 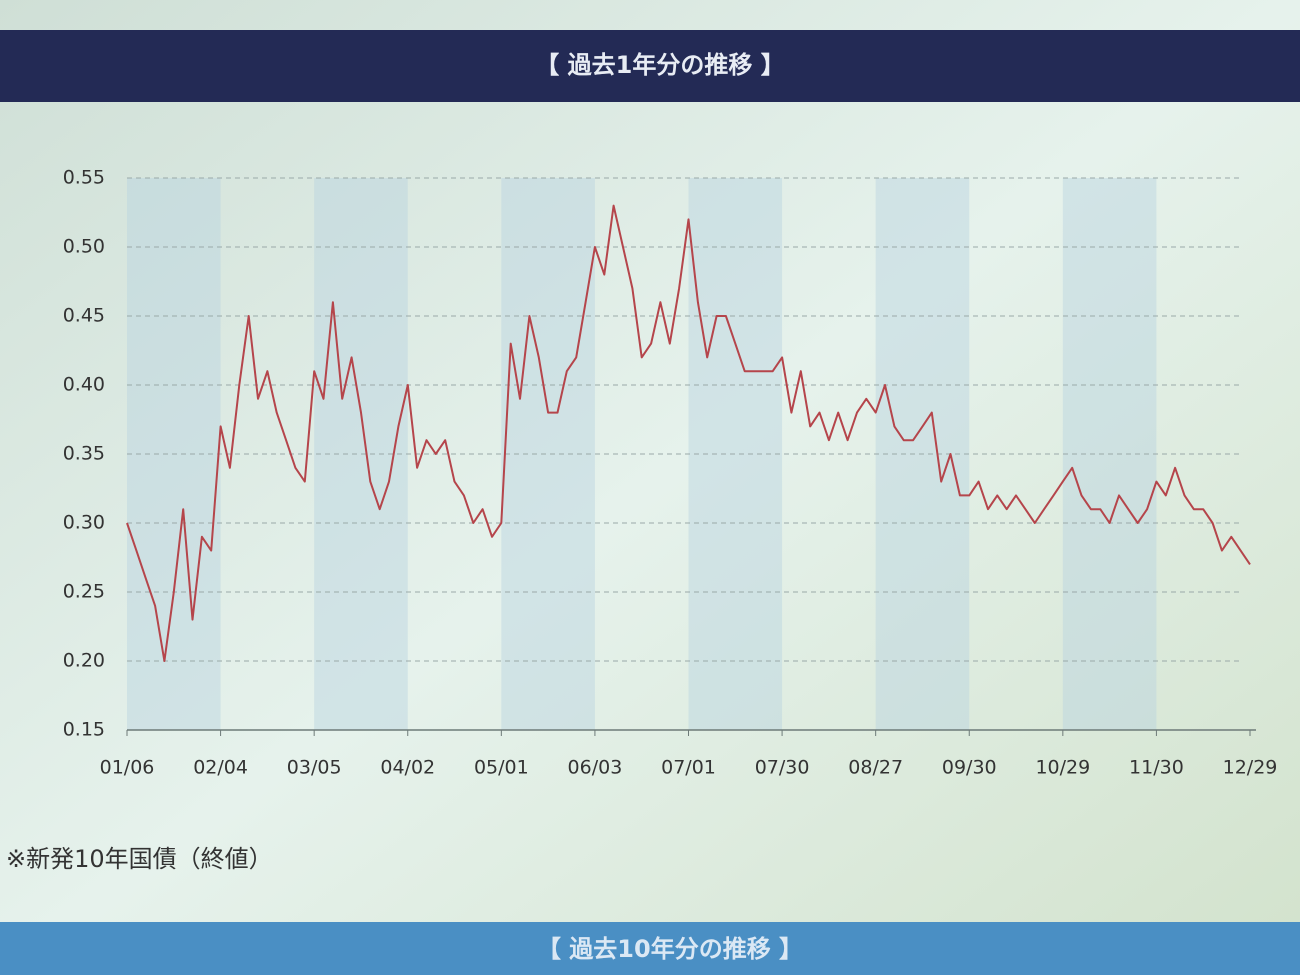 What do you see at coordinates (84, 316) in the screenshot?
I see `y-tick-label: 0.45` at bounding box center [84, 316].